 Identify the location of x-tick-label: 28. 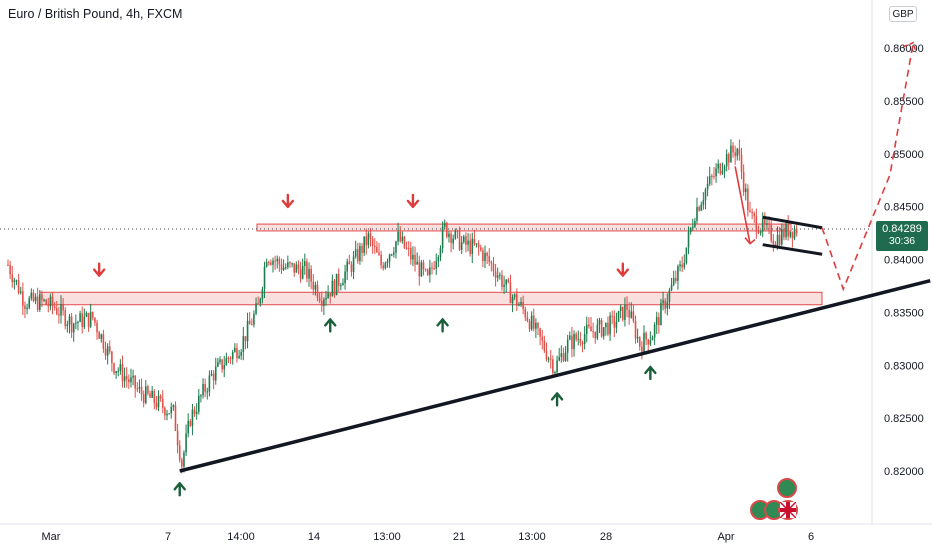
(606, 537).